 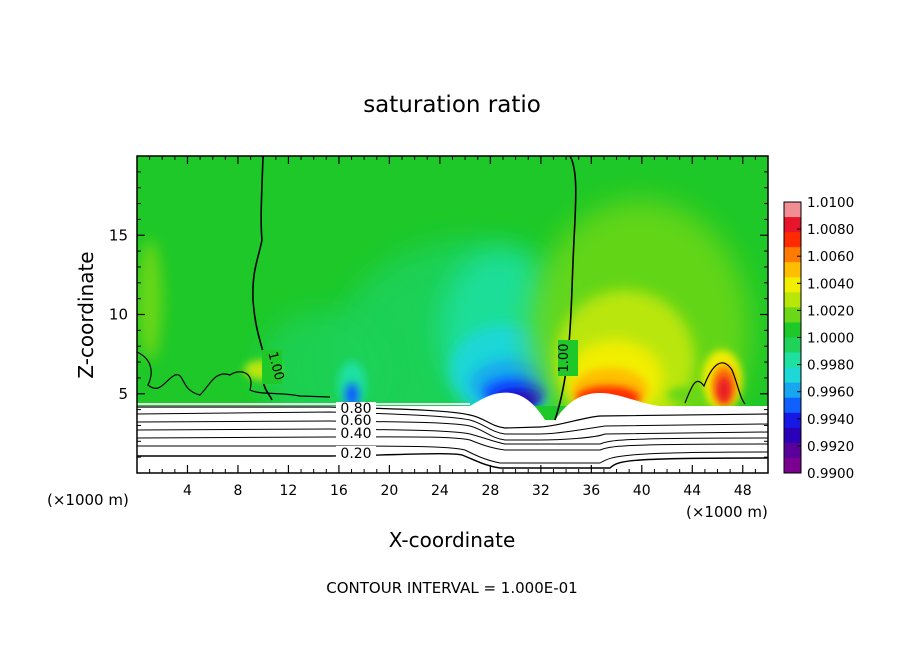 I want to click on contour-label-bg-100-right, so click(x=568, y=358).